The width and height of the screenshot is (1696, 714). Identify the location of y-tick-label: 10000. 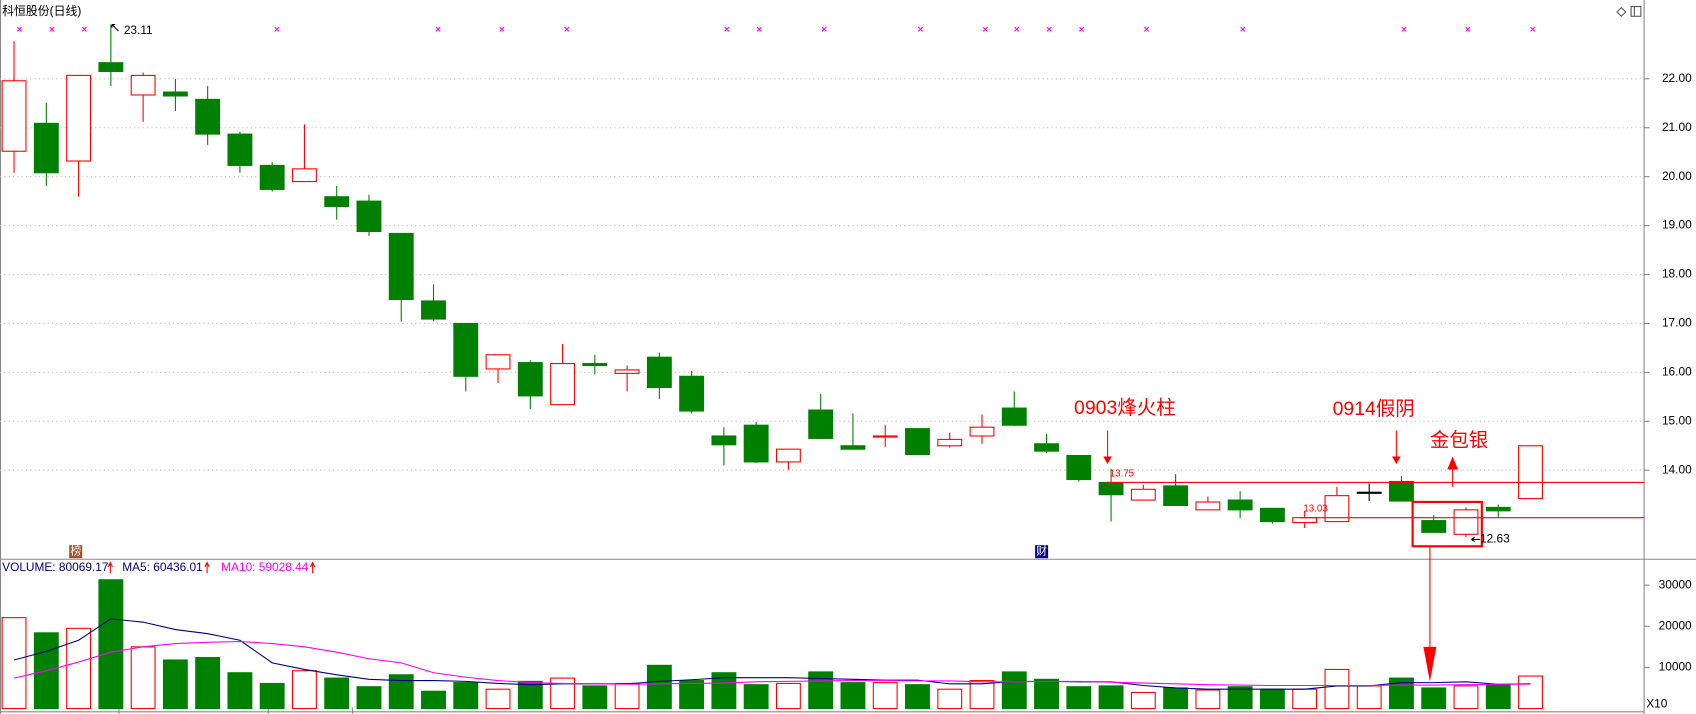
(1675, 667).